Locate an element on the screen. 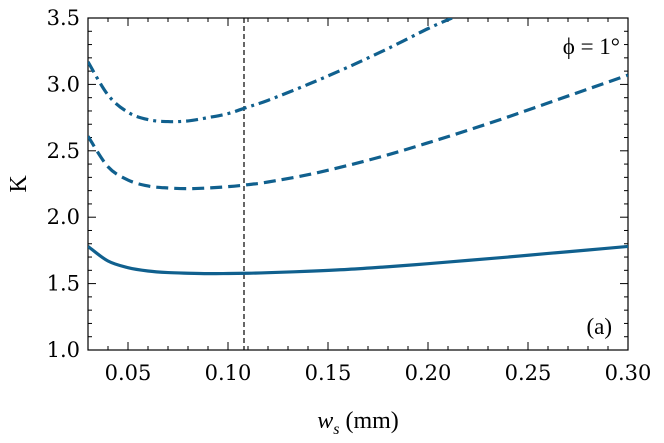 This screenshot has height=443, width=664. x-tick-label: 0.10 is located at coordinates (228, 373).